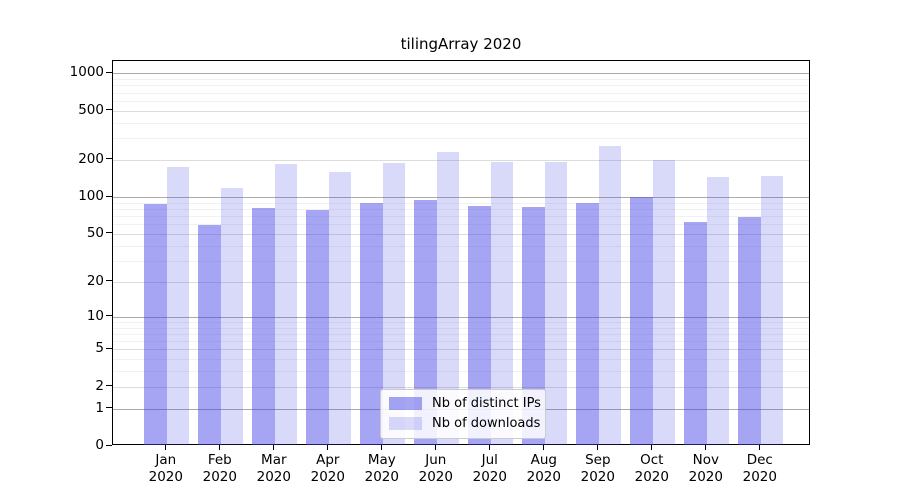 This screenshot has height=500, width=900. What do you see at coordinates (490, 447) in the screenshot?
I see `x-tick-jul` at bounding box center [490, 447].